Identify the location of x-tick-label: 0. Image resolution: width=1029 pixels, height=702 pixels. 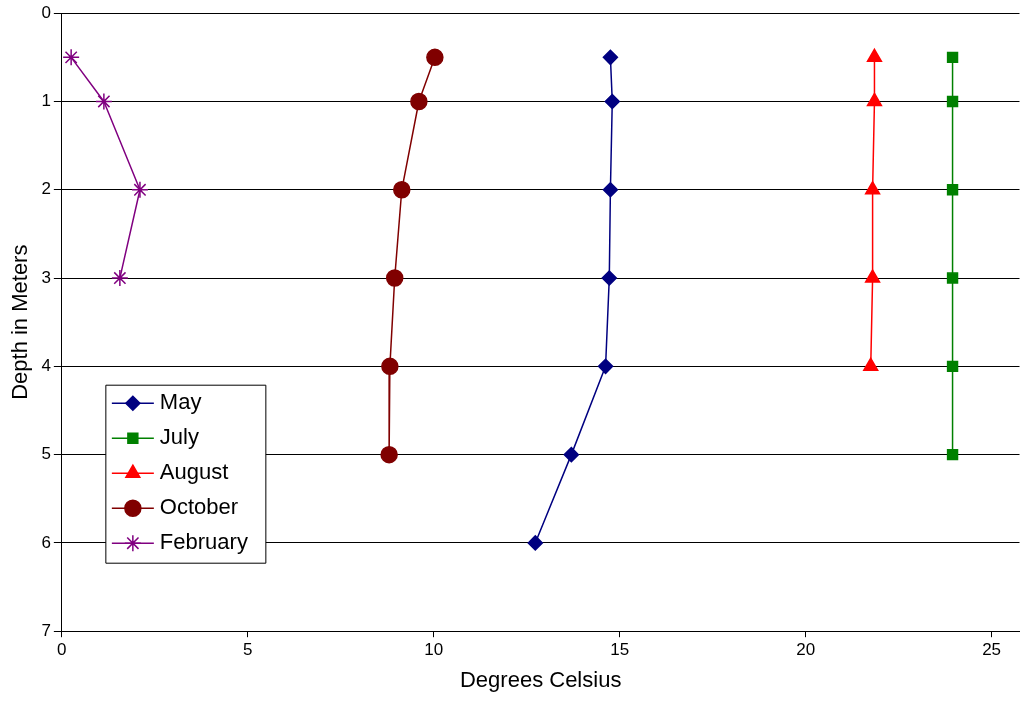
(62, 650).